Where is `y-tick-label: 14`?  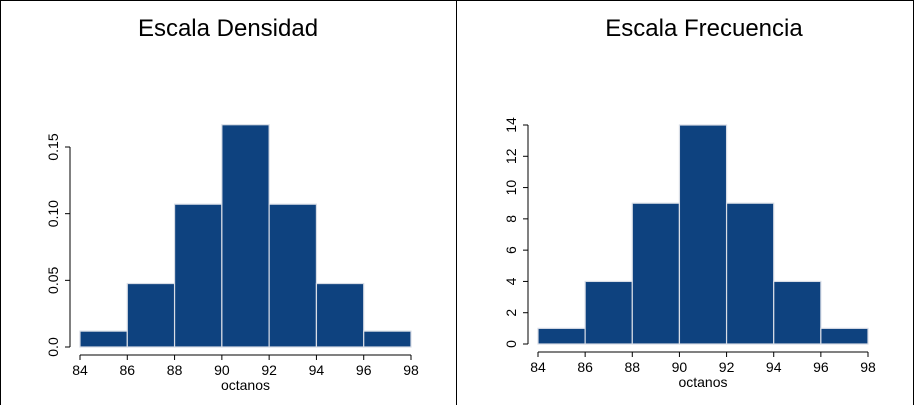
y-tick-label: 14 is located at coordinates (511, 125).